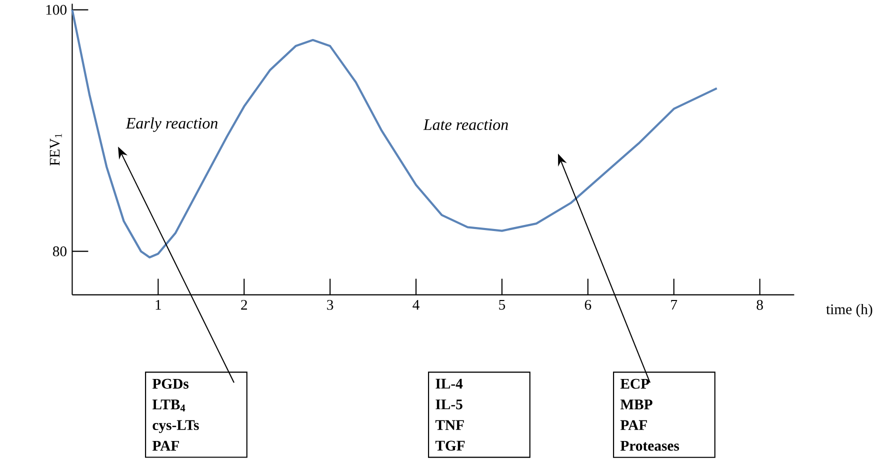 The width and height of the screenshot is (892, 469). What do you see at coordinates (56, 10) in the screenshot?
I see `y-tick-label: 100` at bounding box center [56, 10].